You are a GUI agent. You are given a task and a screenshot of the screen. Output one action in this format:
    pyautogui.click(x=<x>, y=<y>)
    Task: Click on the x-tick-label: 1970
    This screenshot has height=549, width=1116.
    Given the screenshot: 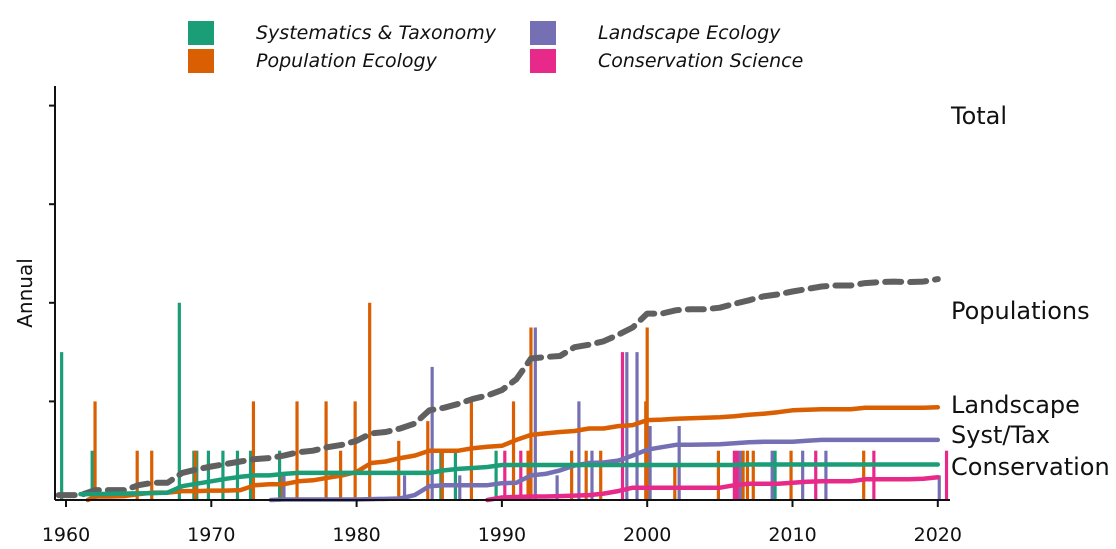 What is the action you would take?
    pyautogui.click(x=211, y=535)
    